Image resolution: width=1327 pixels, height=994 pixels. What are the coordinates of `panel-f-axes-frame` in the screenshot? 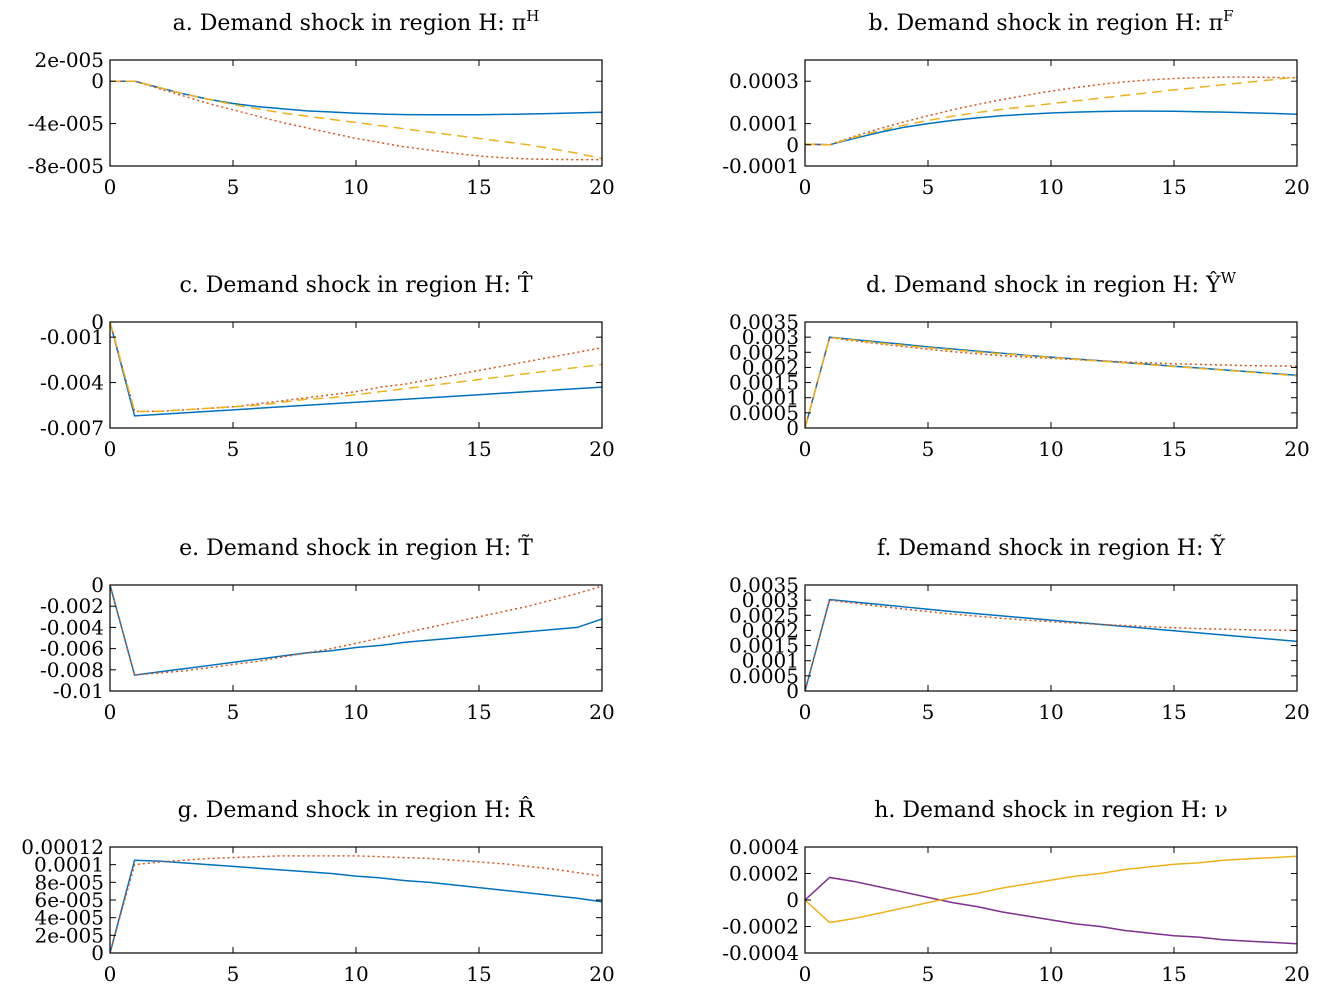 It's located at (1051, 638).